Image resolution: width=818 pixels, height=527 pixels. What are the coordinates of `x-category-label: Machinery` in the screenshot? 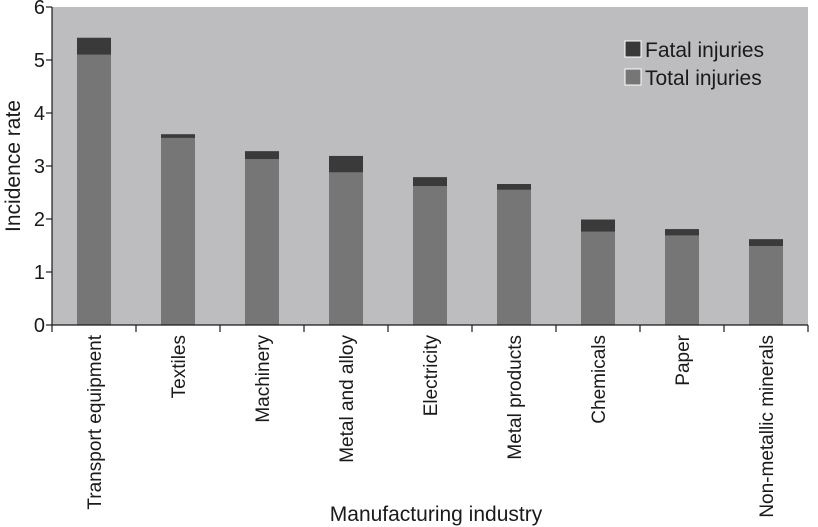 It's located at (263, 379).